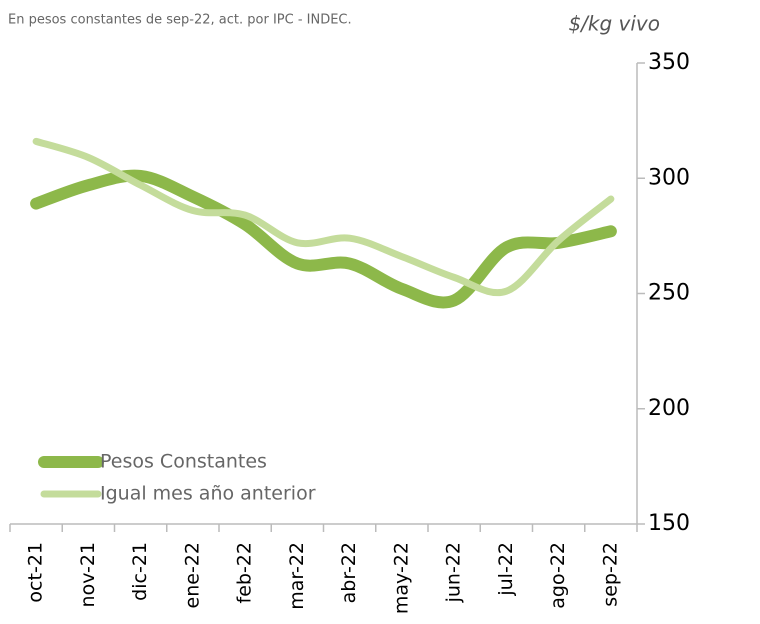 The width and height of the screenshot is (760, 624). What do you see at coordinates (610, 574) in the screenshot?
I see `x-tick-label: sep-22` at bounding box center [610, 574].